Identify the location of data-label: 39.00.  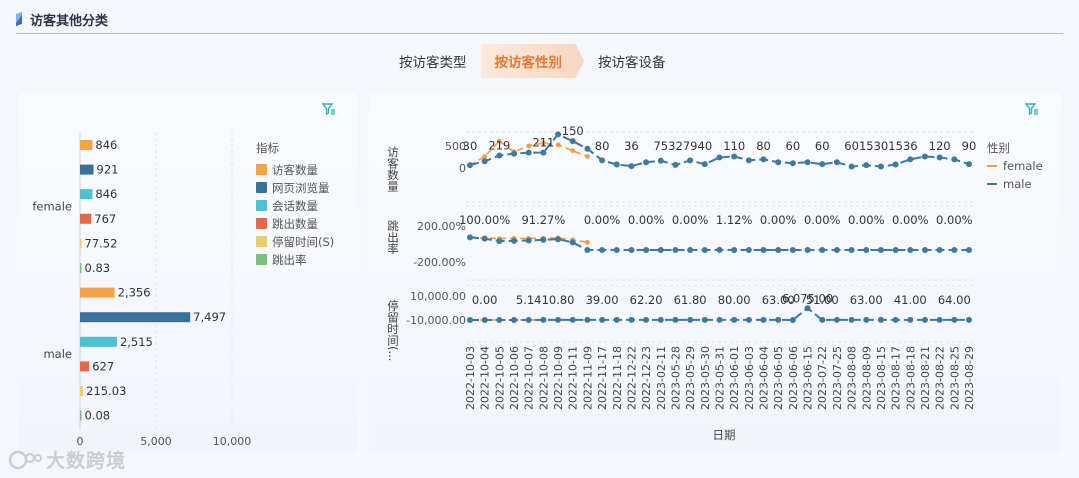
(602, 300).